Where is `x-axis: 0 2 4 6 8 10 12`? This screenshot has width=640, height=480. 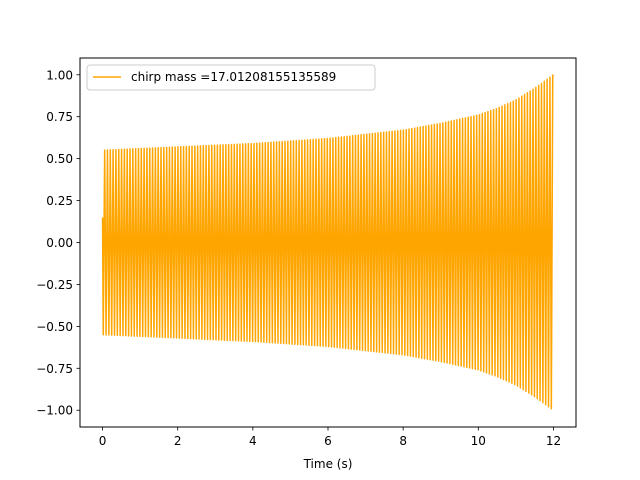
x-axis: 0 2 4 6 8 10 12 is located at coordinates (330, 437).